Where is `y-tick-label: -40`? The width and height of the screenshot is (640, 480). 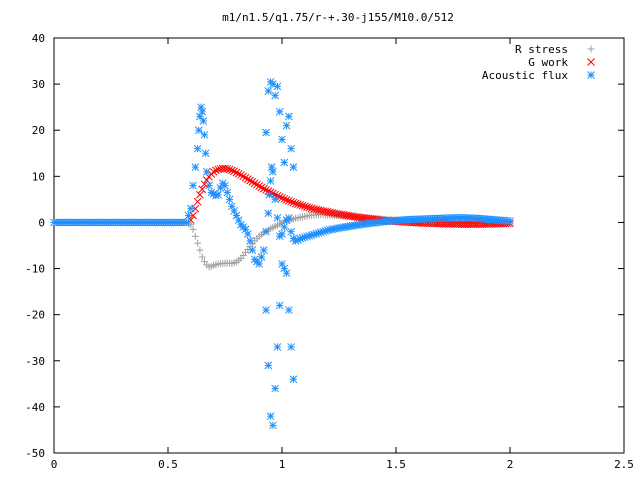 y-tick-label: -40 is located at coordinates (35, 407).